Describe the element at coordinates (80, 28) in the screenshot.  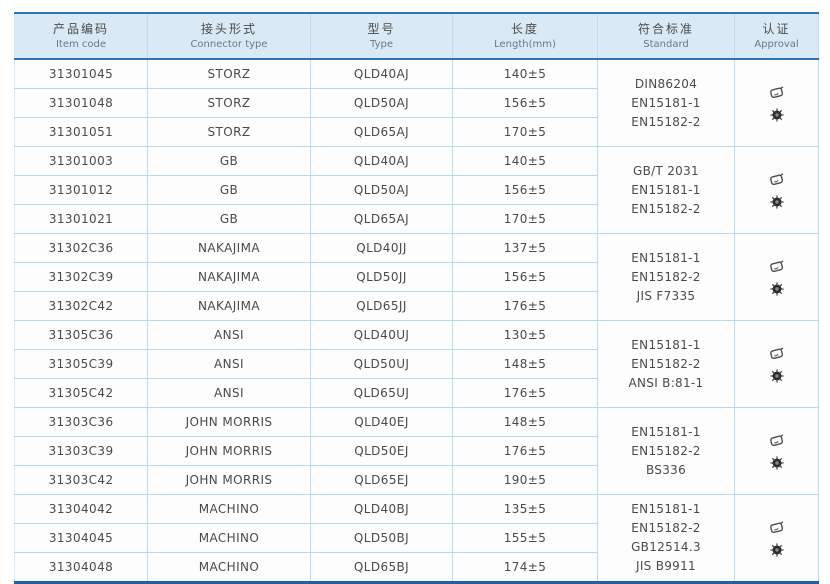
I see `header-zh: 产品编码` at that location.